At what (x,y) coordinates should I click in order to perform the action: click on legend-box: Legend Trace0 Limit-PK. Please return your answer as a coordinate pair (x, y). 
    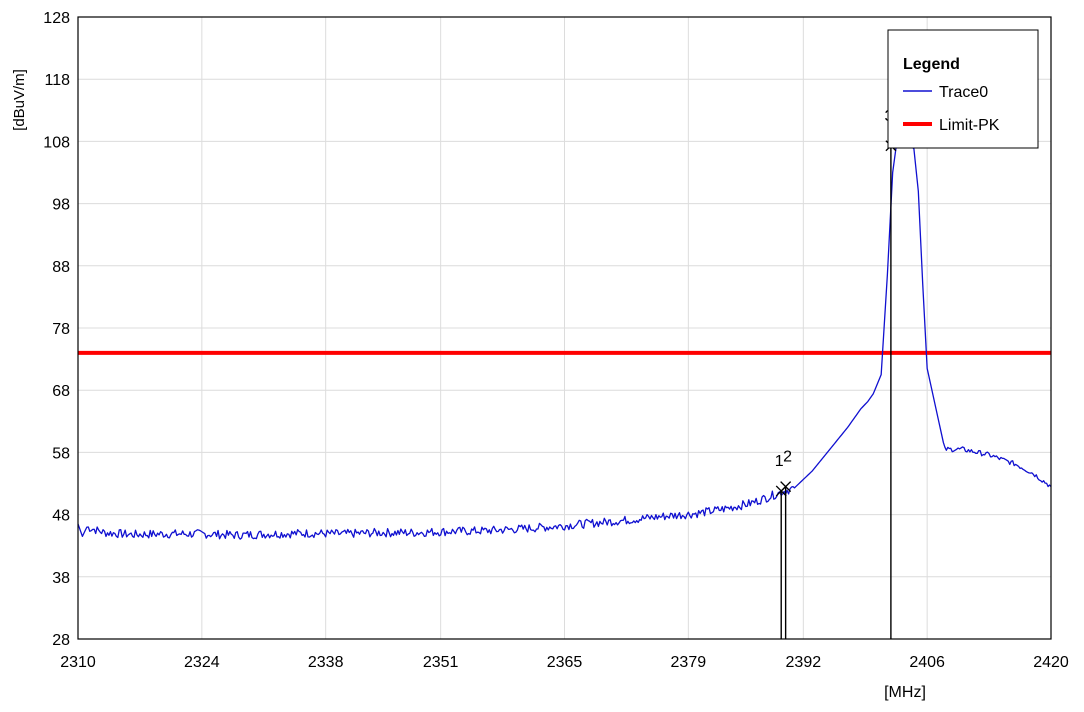
    Looking at the image, I should click on (963, 89).